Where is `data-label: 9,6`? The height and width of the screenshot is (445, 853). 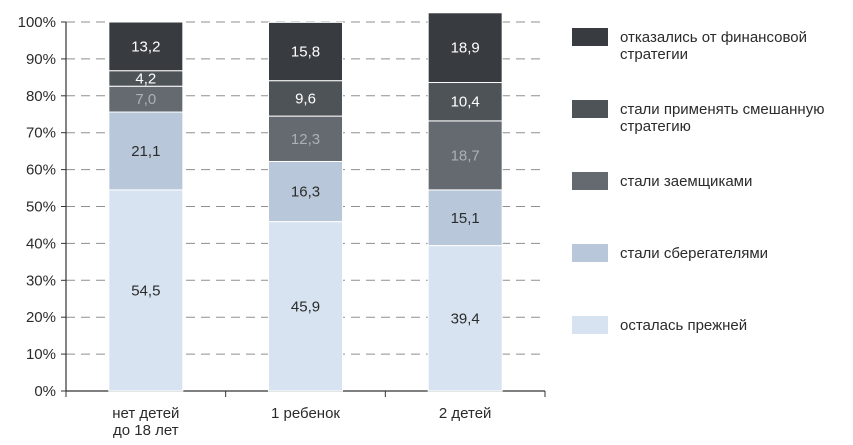 data-label: 9,6 is located at coordinates (305, 98).